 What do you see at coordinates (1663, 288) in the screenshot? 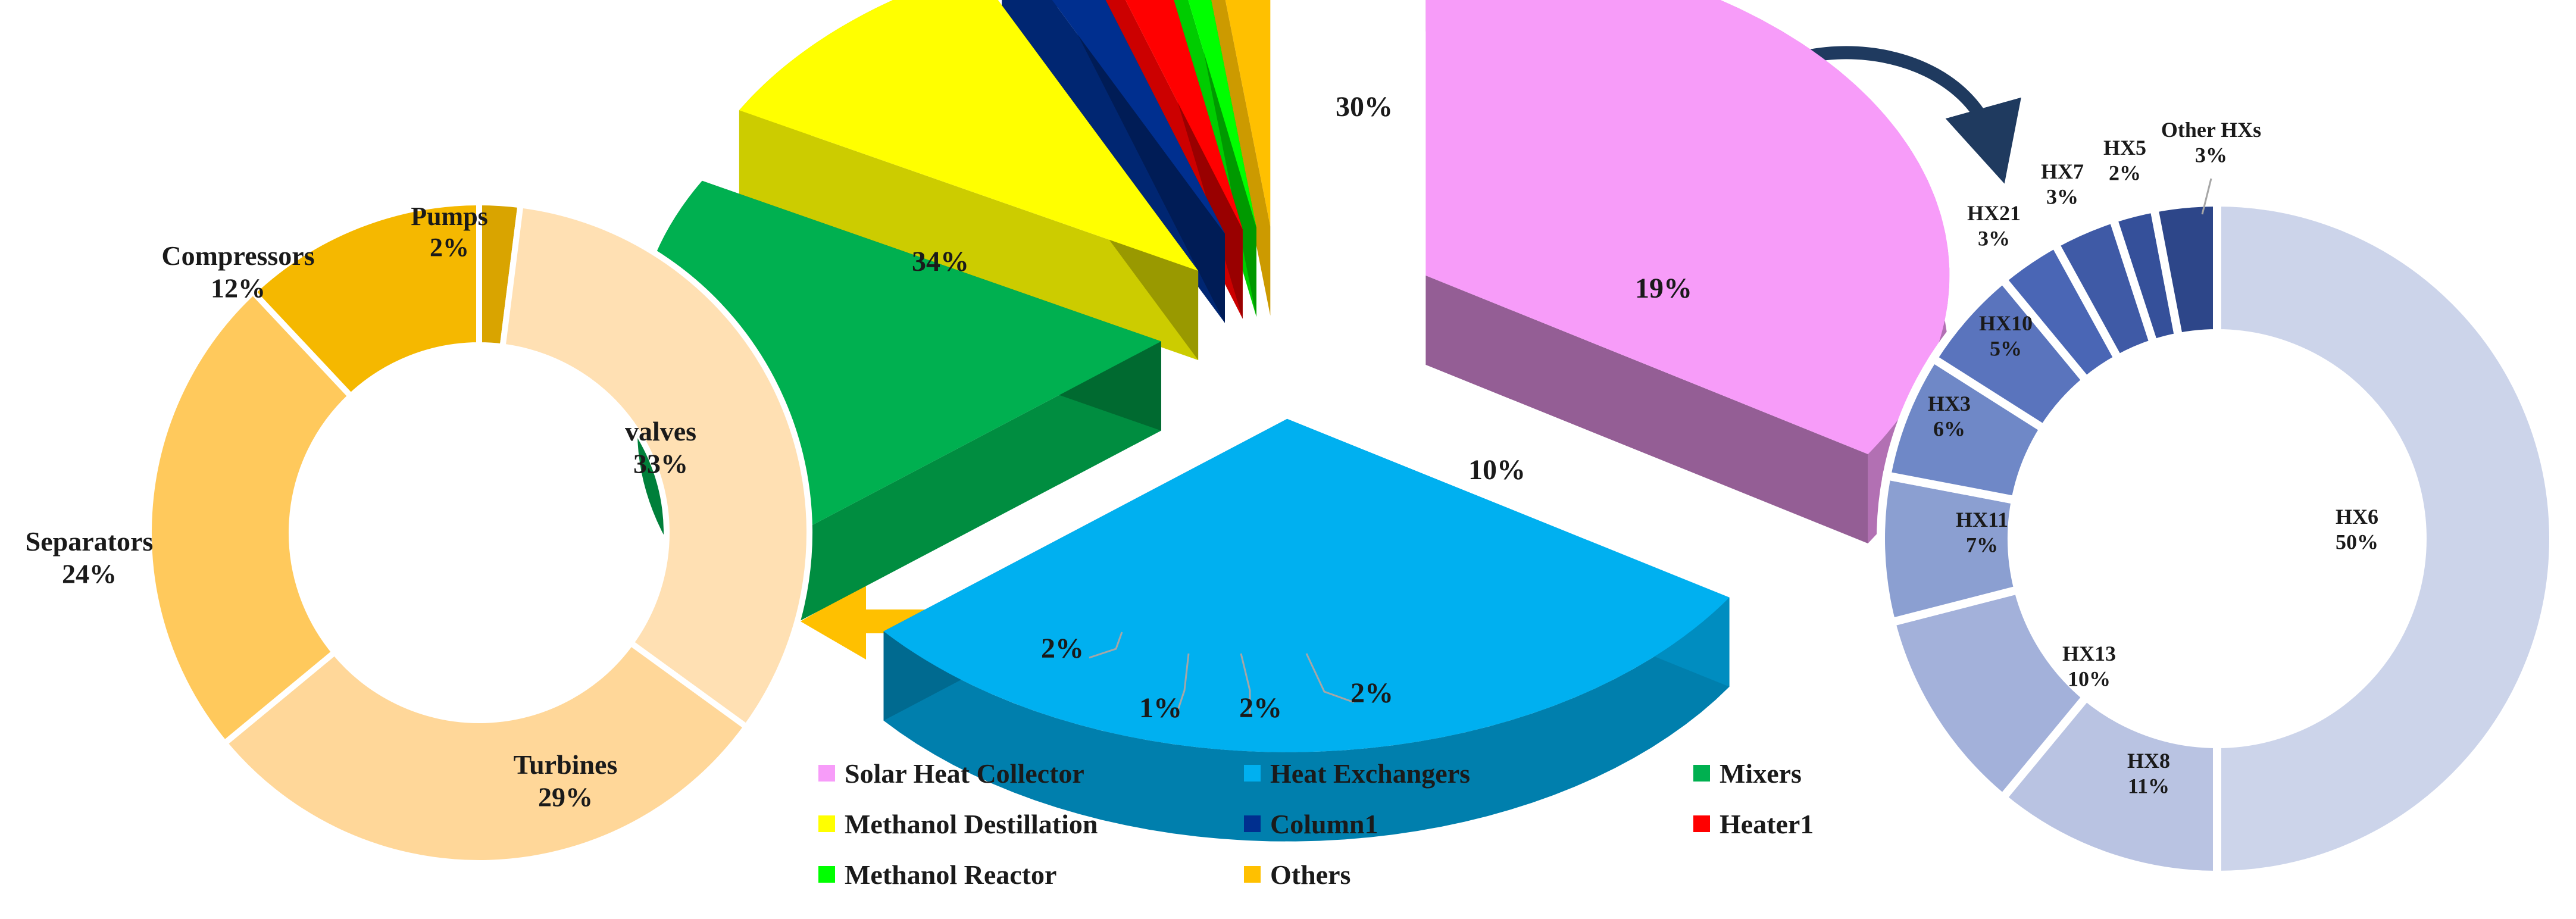
I see `pie-label-mixers: 19%` at bounding box center [1663, 288].